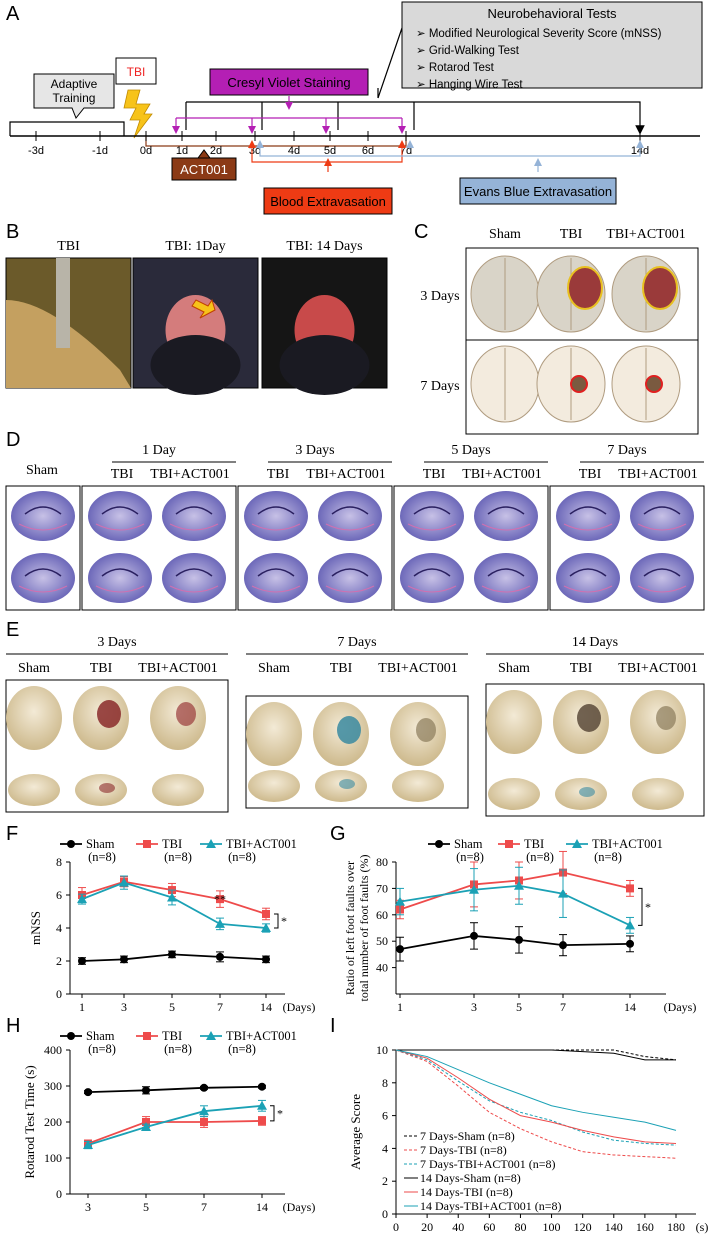  What do you see at coordinates (368, 151) in the screenshot?
I see `day-label: 6d` at bounding box center [368, 151].